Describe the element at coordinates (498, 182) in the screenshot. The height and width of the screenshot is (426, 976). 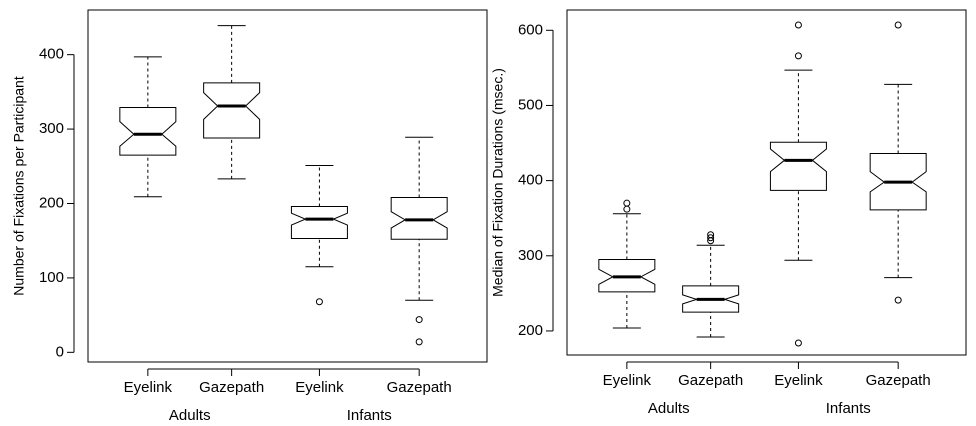
I see `y-axis-label: Median of Fixation Durations (msec.)` at that location.